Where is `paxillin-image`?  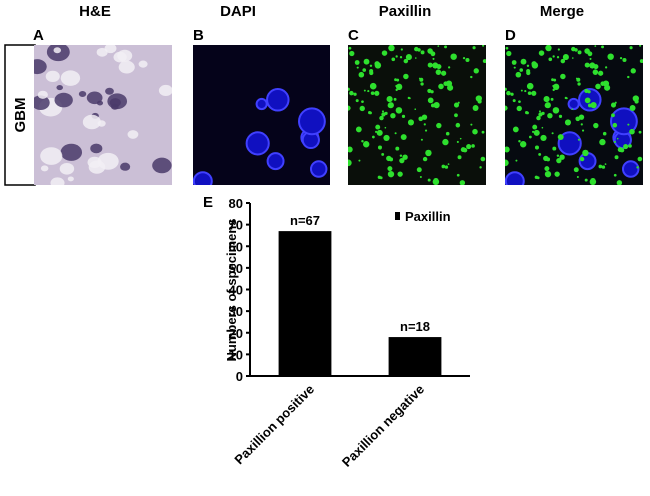
paxillin-image is located at coordinates (417, 115).